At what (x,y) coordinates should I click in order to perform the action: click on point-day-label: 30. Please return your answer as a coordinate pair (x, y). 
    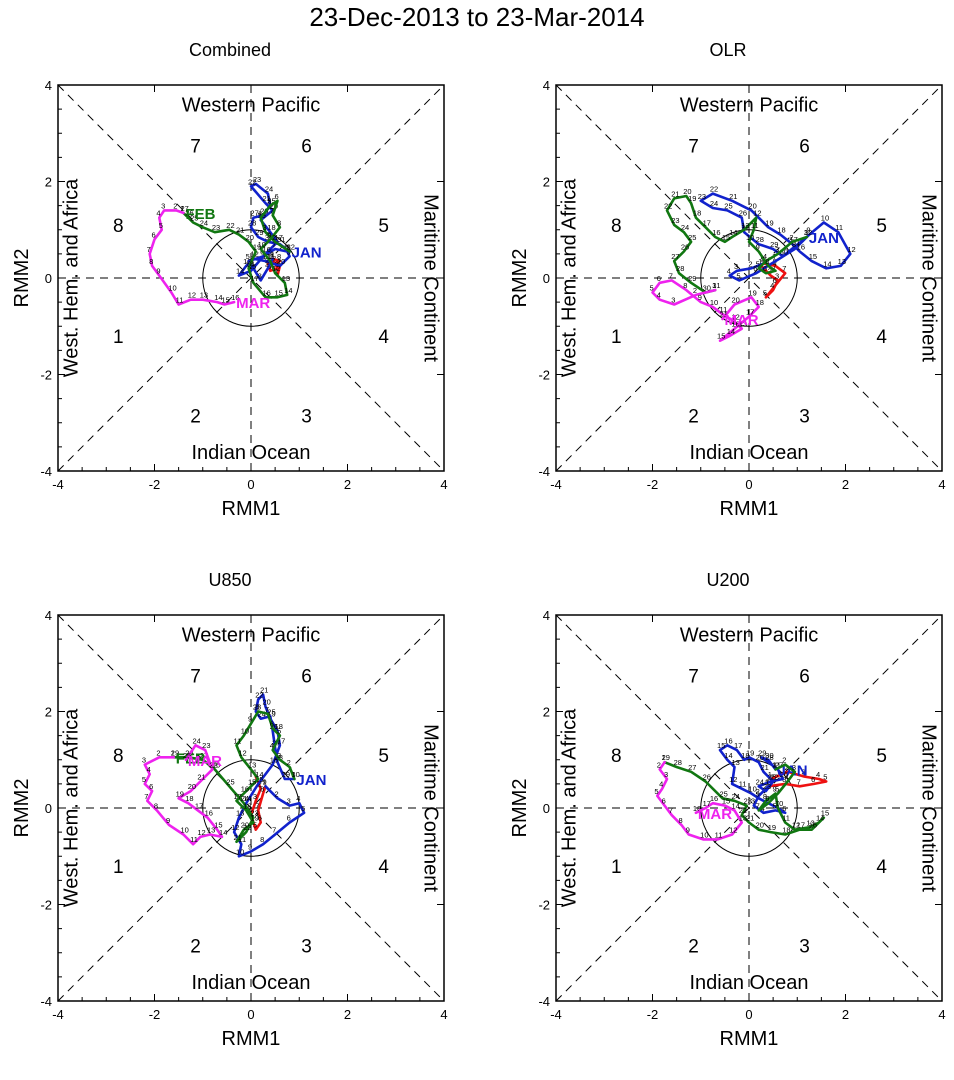
    Looking at the image, I should click on (295, 774).